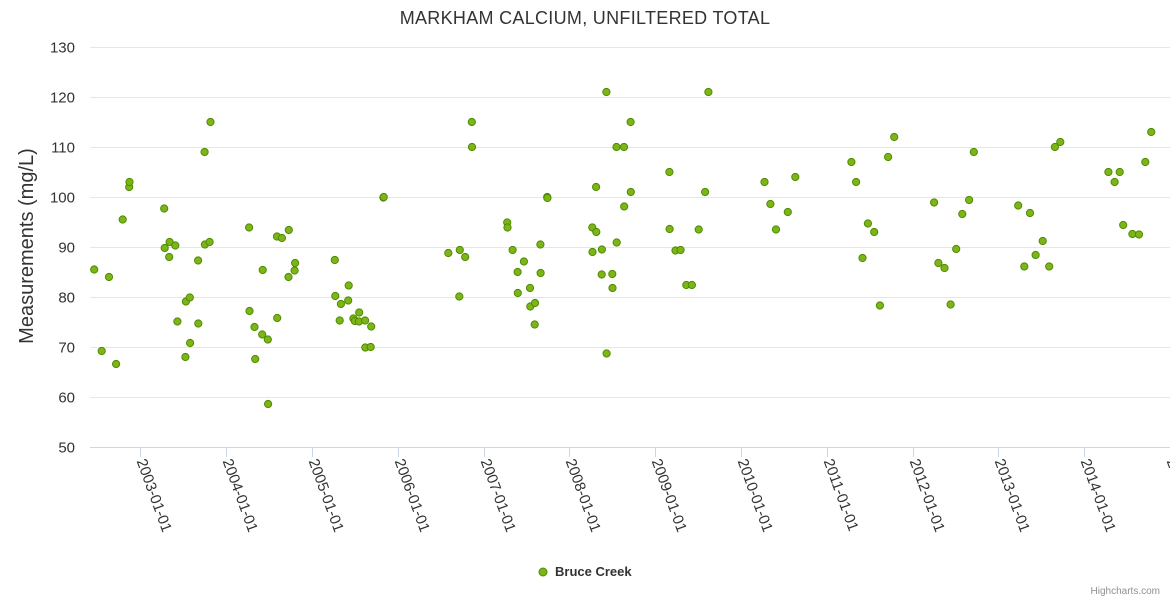  What do you see at coordinates (593, 571) in the screenshot?
I see `legend-item-label: Bruce Creek` at bounding box center [593, 571].